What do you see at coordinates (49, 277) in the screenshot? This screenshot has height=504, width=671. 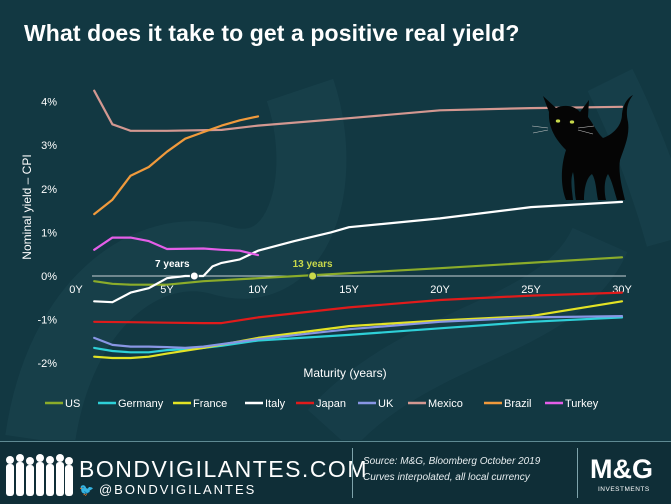 I see `y-tick-label: 0%` at bounding box center [49, 277].